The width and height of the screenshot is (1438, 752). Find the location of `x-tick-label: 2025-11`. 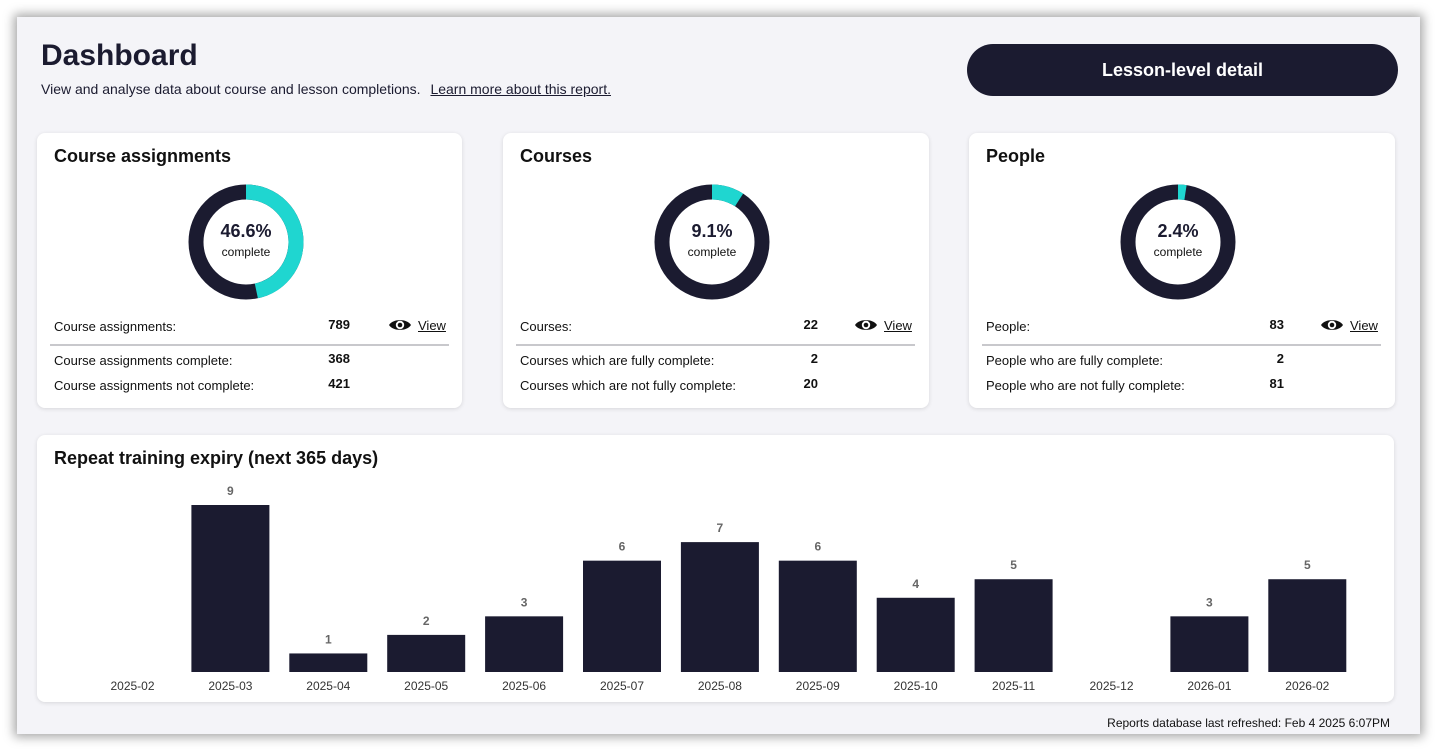

x-tick-label: 2025-11 is located at coordinates (1013, 686).